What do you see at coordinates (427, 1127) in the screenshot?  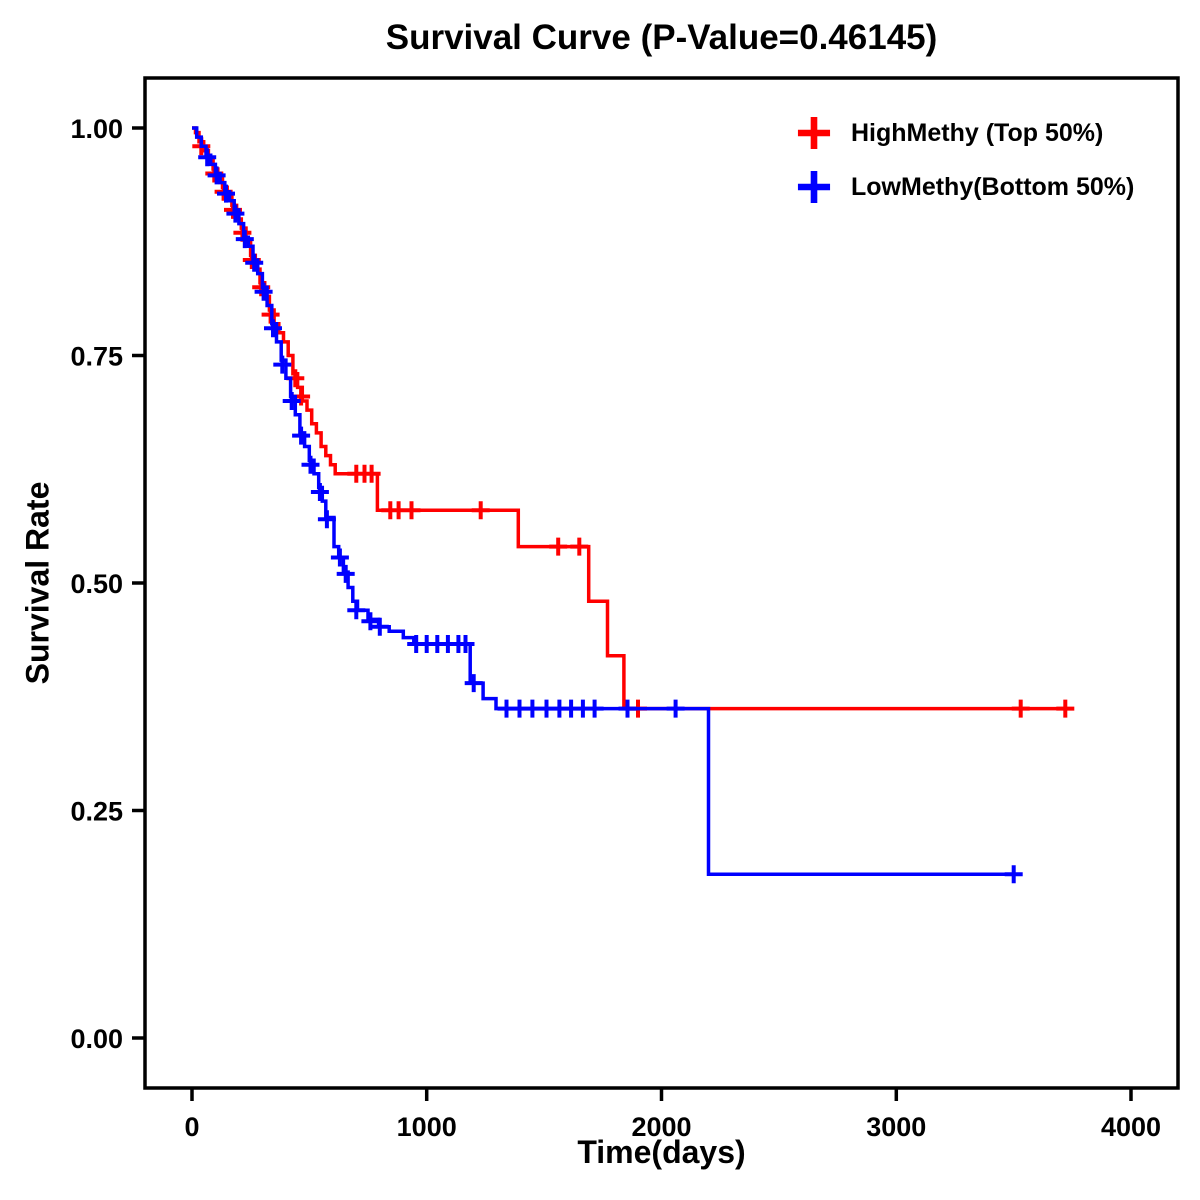 I see `x-tick-label: 1000` at bounding box center [427, 1127].